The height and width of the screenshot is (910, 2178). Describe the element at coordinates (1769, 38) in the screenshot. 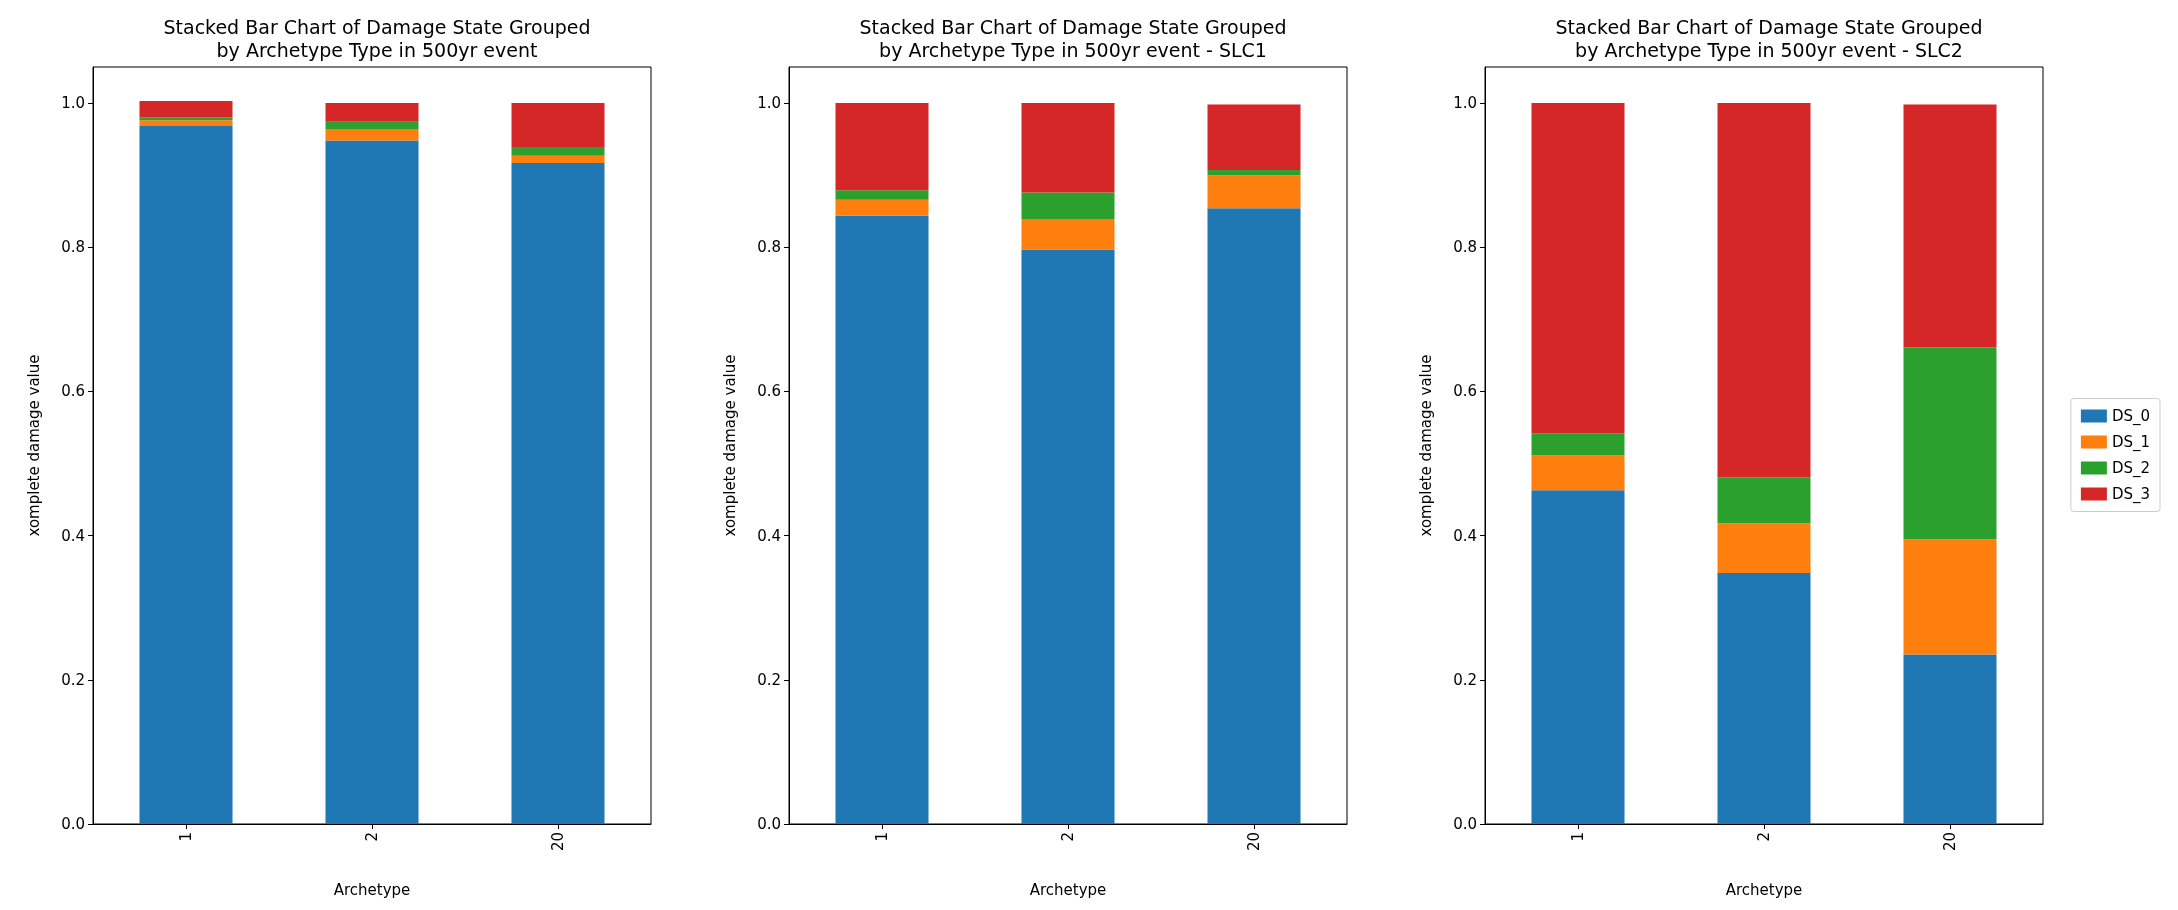

I see `chart-title: Stacked Bar Chart of Damage State Grouped by Archetype Type in 500yr event - SLC2` at that location.